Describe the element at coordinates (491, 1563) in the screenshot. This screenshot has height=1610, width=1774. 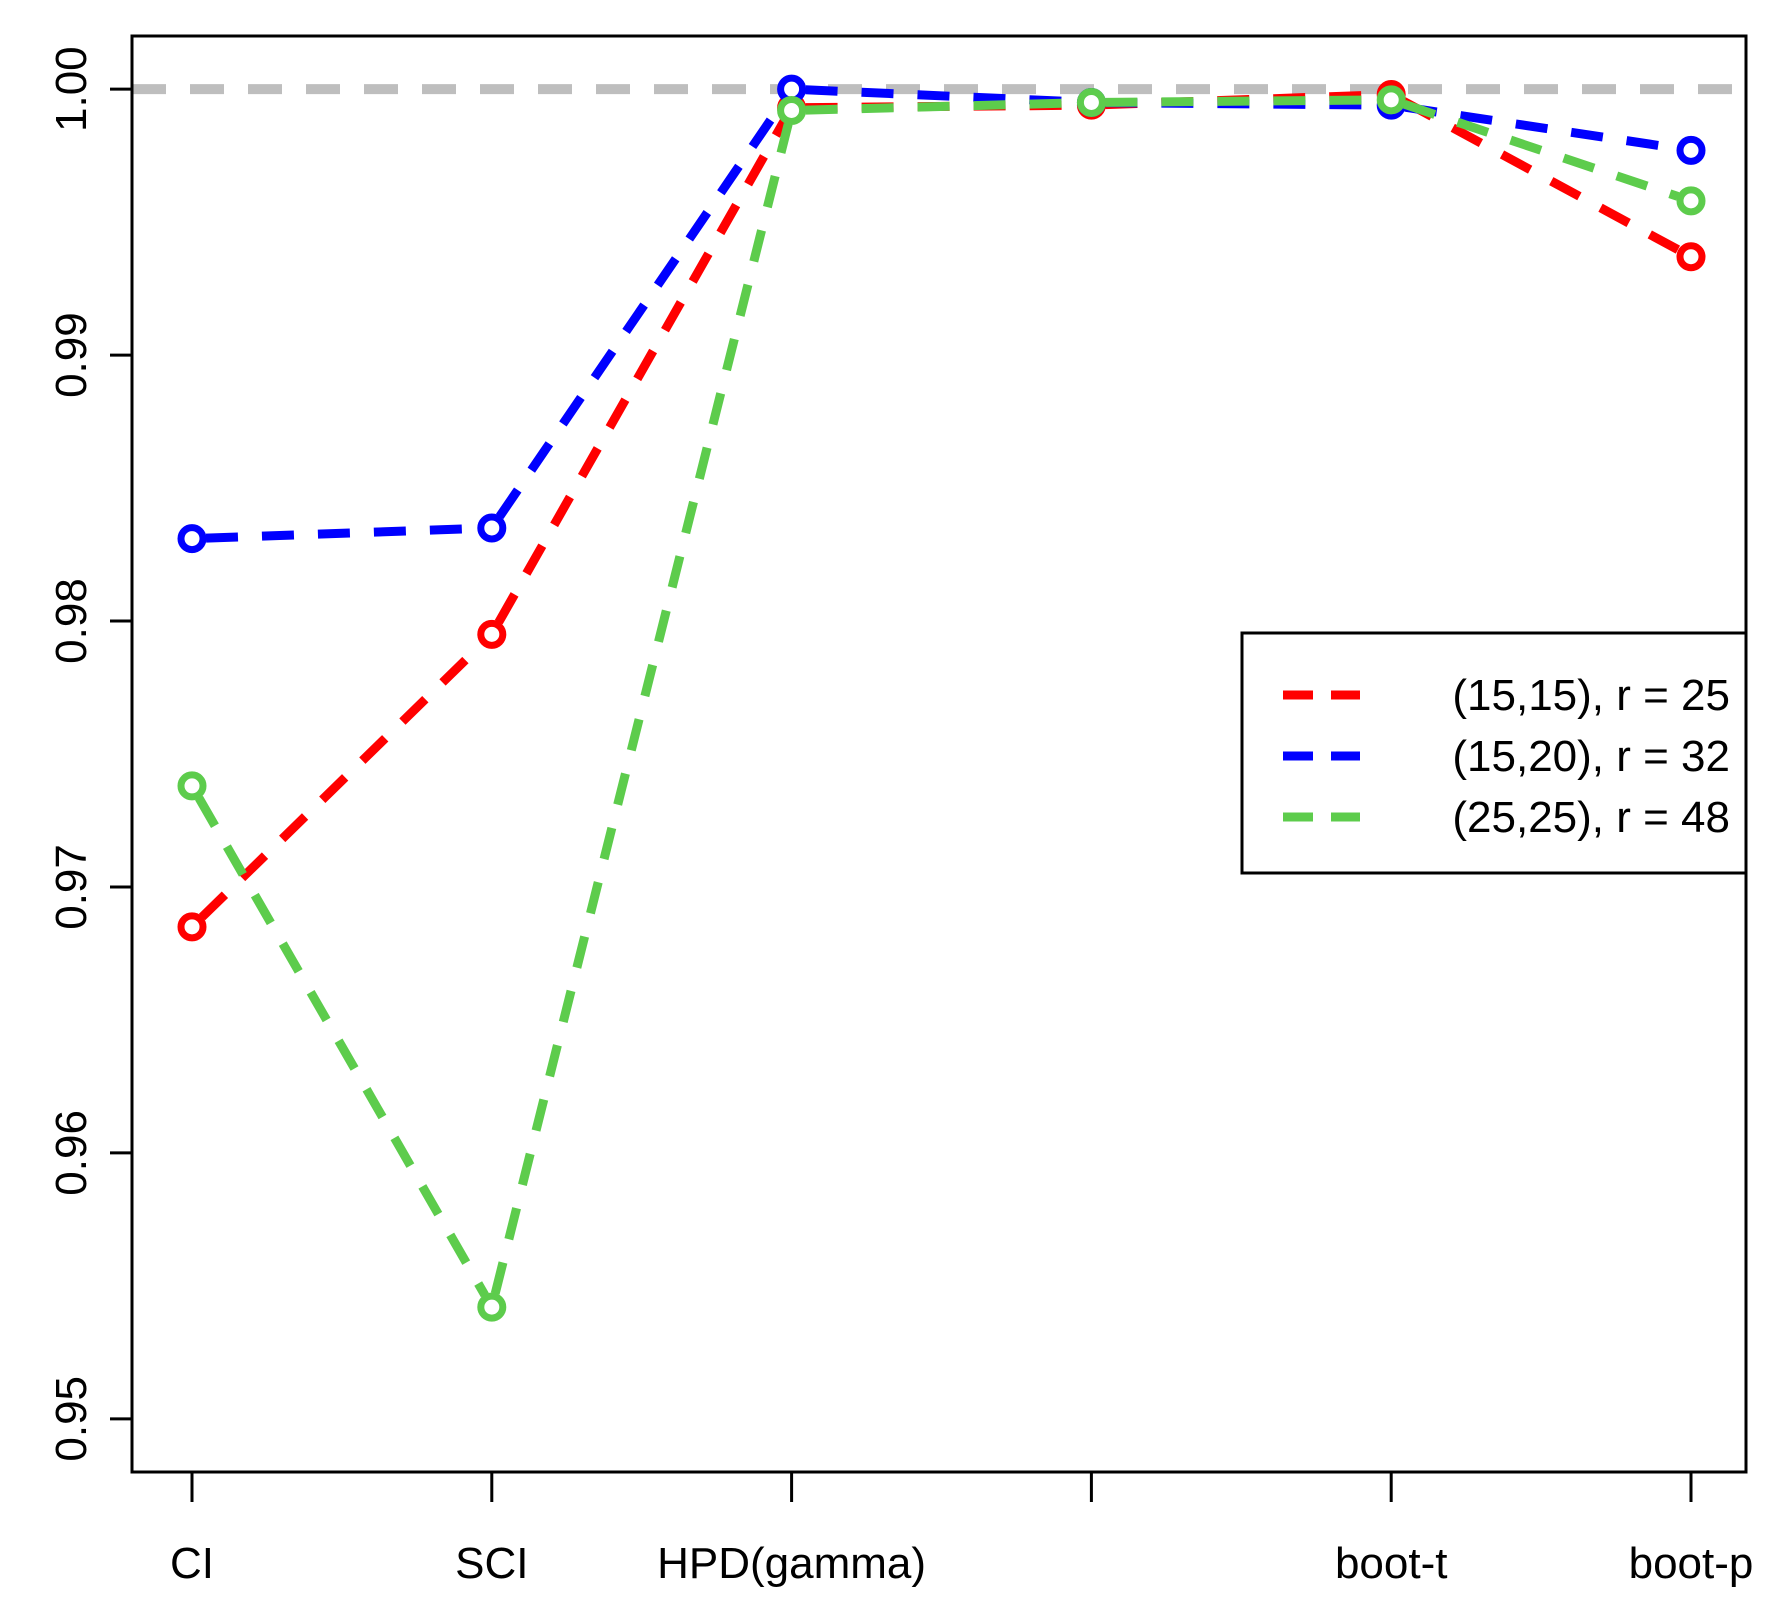
I see `x-tick-label: SCI` at that location.